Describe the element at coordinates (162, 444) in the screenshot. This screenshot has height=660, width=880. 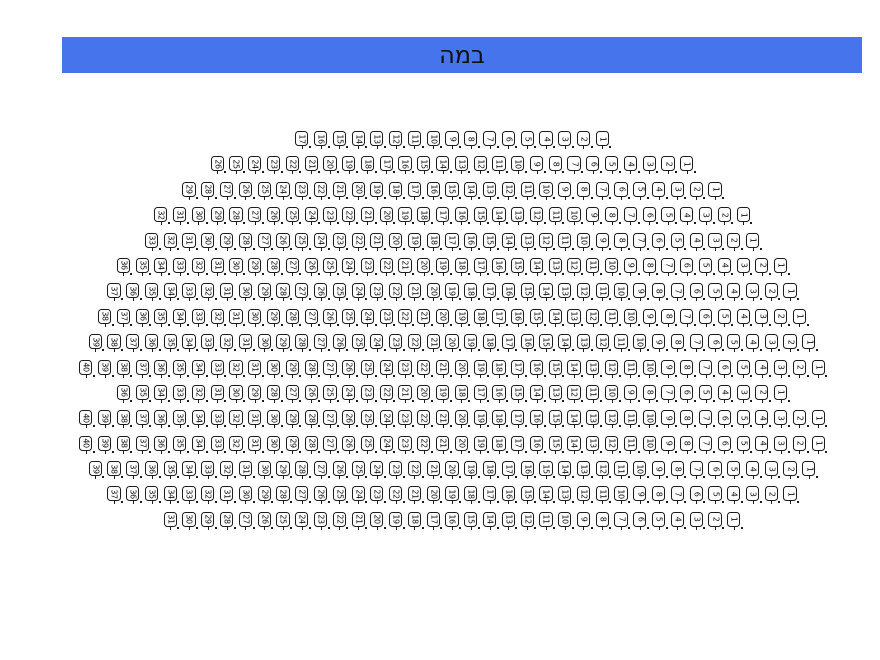
I see `seat: 36` at that location.